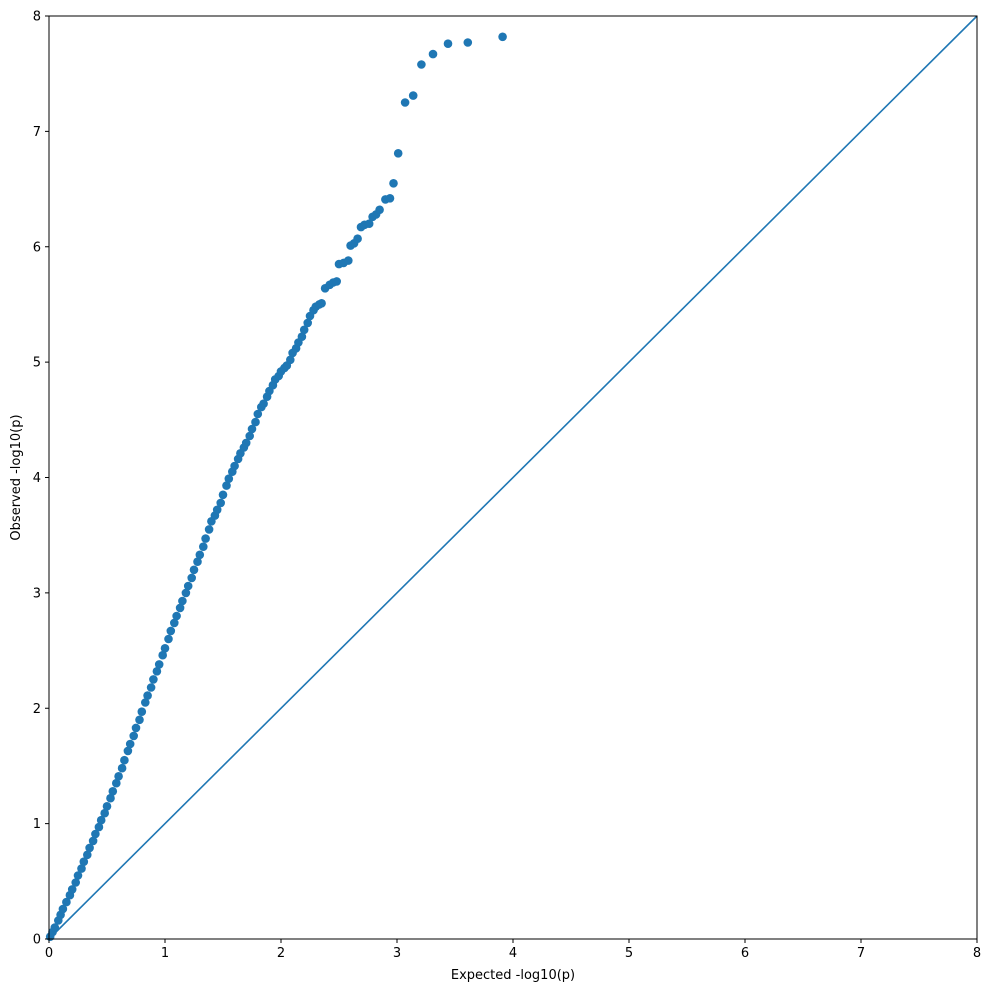  Describe the element at coordinates (37, 824) in the screenshot. I see `y-tick-label: 1` at that location.